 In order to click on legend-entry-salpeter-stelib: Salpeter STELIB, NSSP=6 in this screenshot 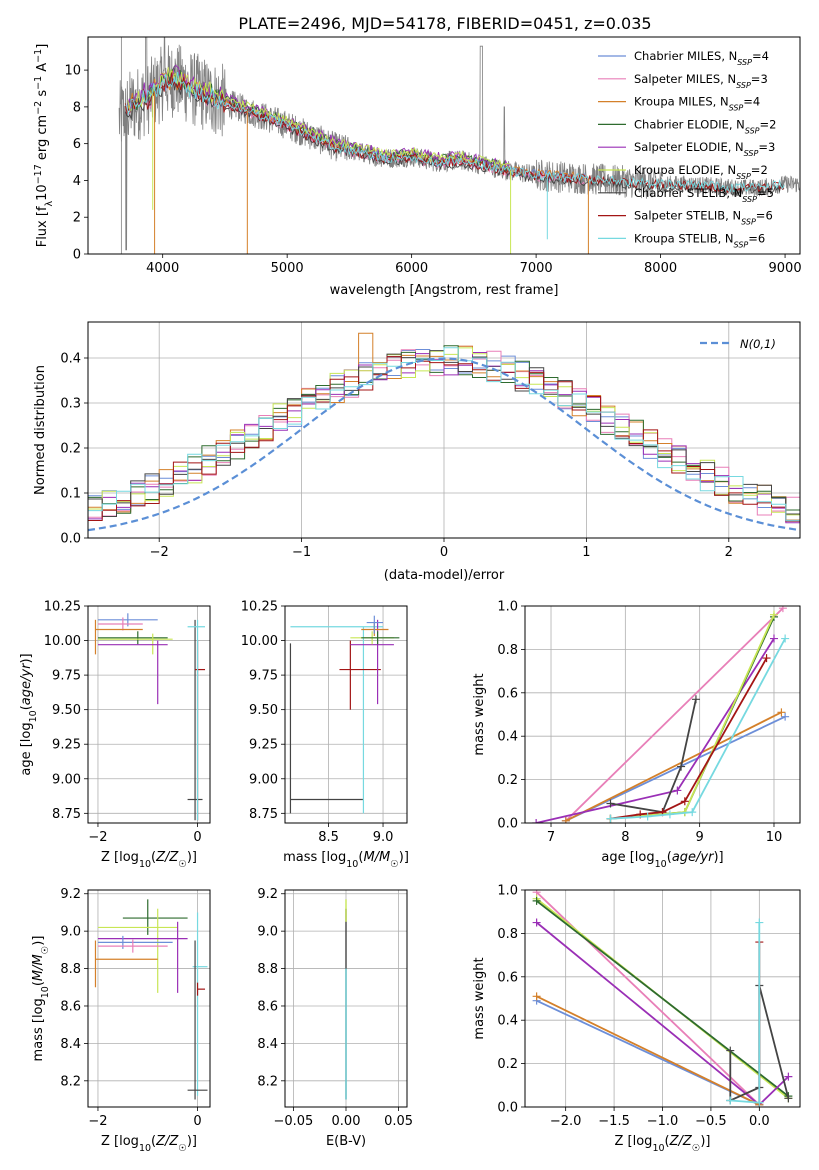, I will do `click(703, 218)`.